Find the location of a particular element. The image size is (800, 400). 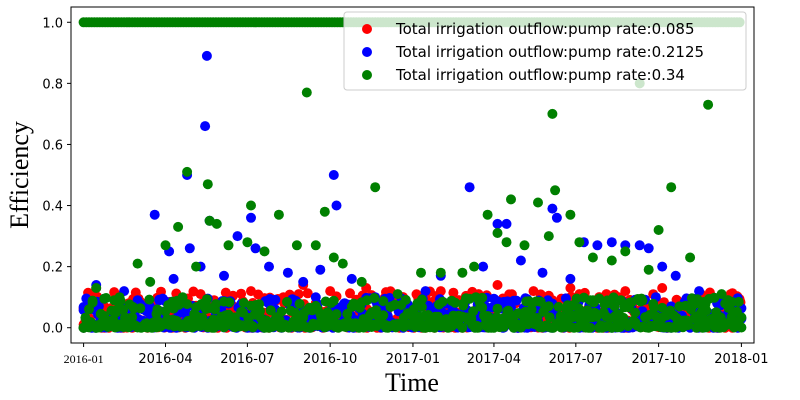

x-tick-label: 2017-01 is located at coordinates (413, 359).